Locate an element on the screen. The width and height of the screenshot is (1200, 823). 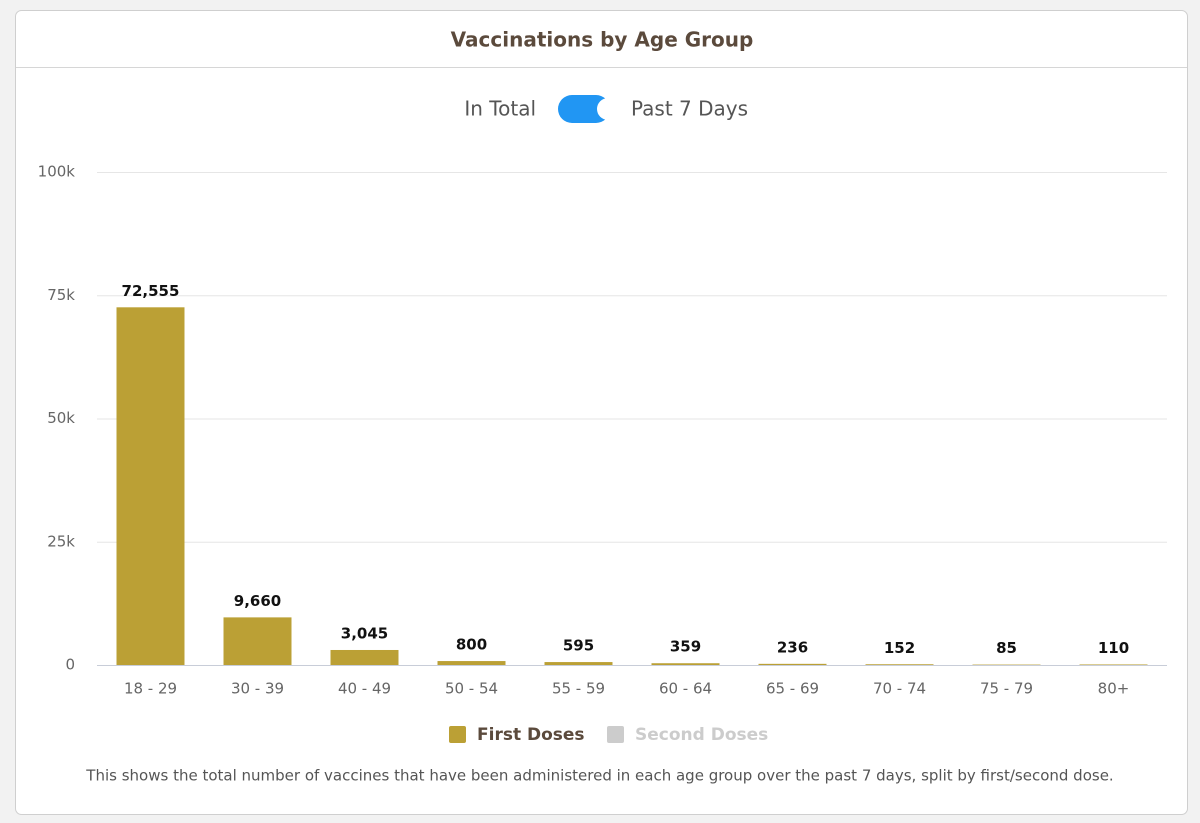
data-label: 110 is located at coordinates (1113, 648).